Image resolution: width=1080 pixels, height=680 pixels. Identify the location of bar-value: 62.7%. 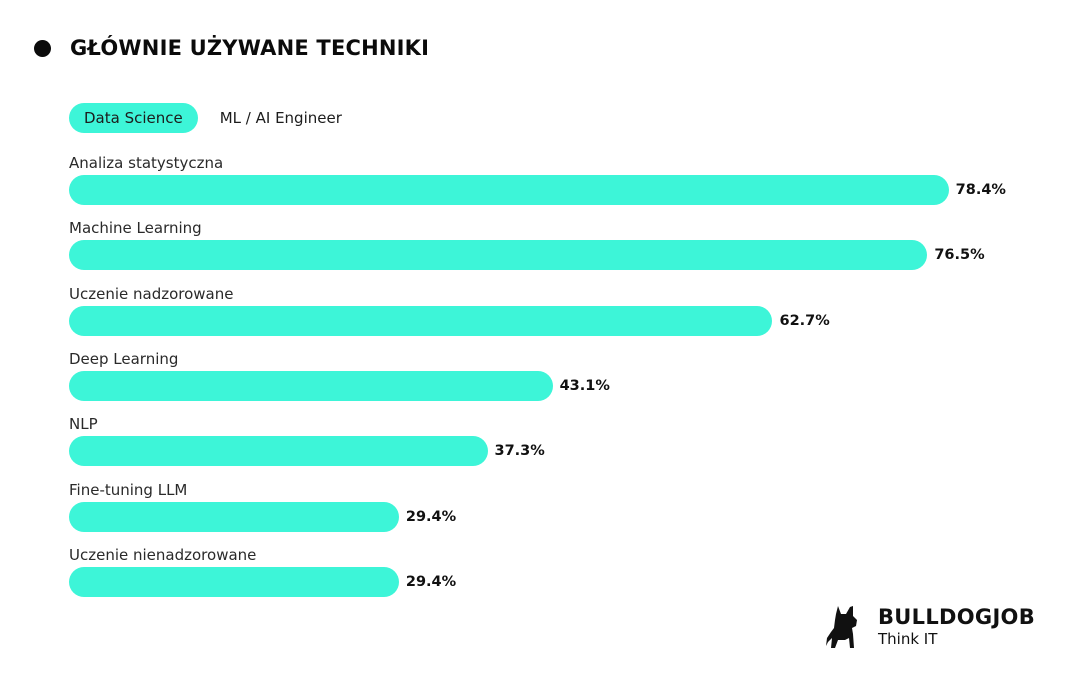
(804, 320).